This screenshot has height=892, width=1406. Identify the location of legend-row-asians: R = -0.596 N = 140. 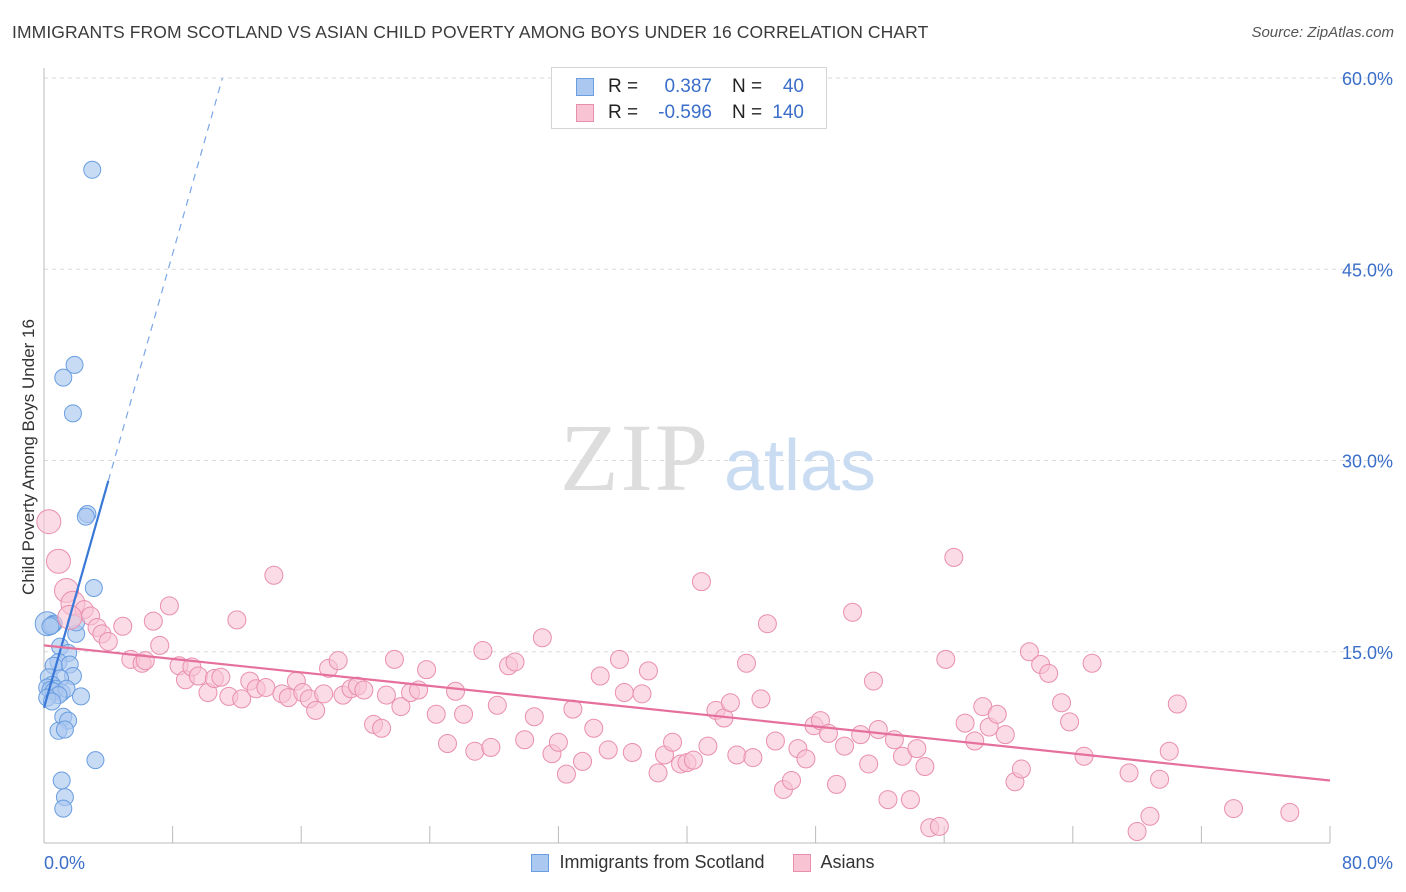
(690, 113).